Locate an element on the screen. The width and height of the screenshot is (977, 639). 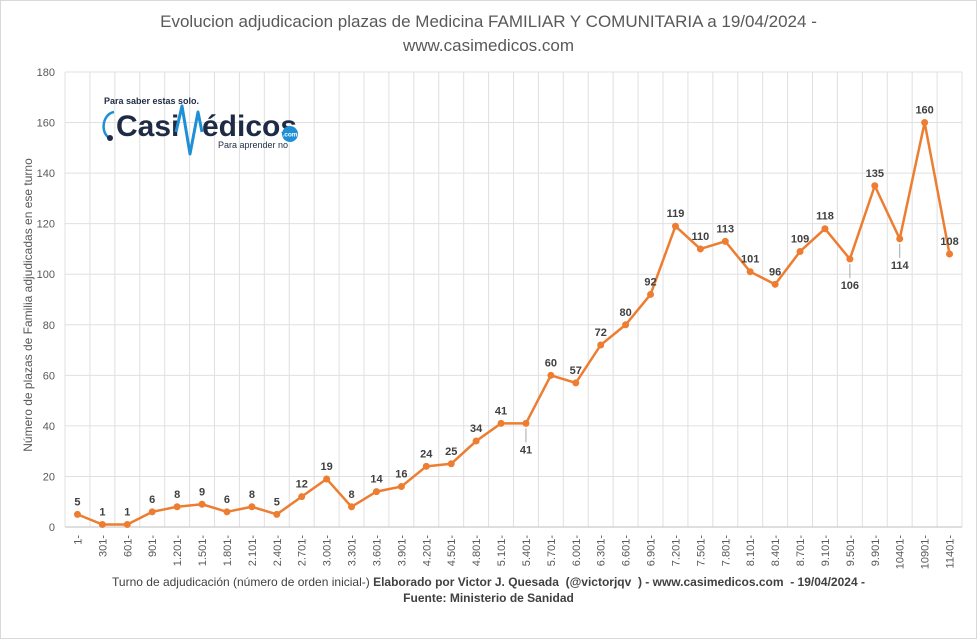
data-label: 57 is located at coordinates (576, 371).